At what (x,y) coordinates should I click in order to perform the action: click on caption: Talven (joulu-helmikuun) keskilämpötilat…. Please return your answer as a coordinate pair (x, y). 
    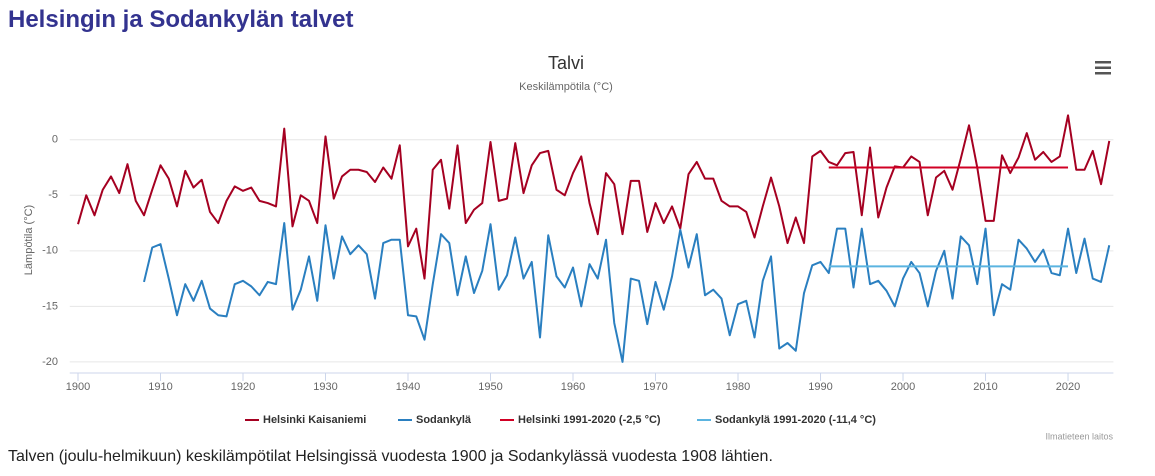
    Looking at the image, I should click on (390, 456).